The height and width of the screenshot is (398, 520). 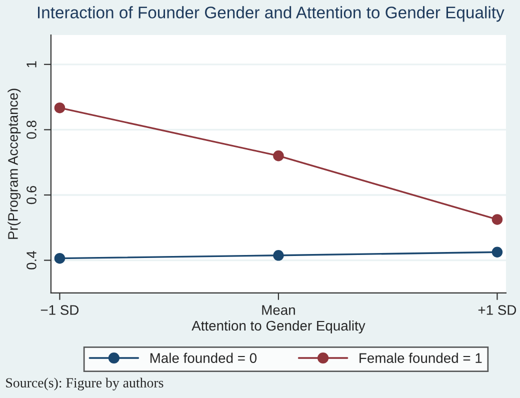 What do you see at coordinates (31, 260) in the screenshot?
I see `y-tick-label: 0.4` at bounding box center [31, 260].